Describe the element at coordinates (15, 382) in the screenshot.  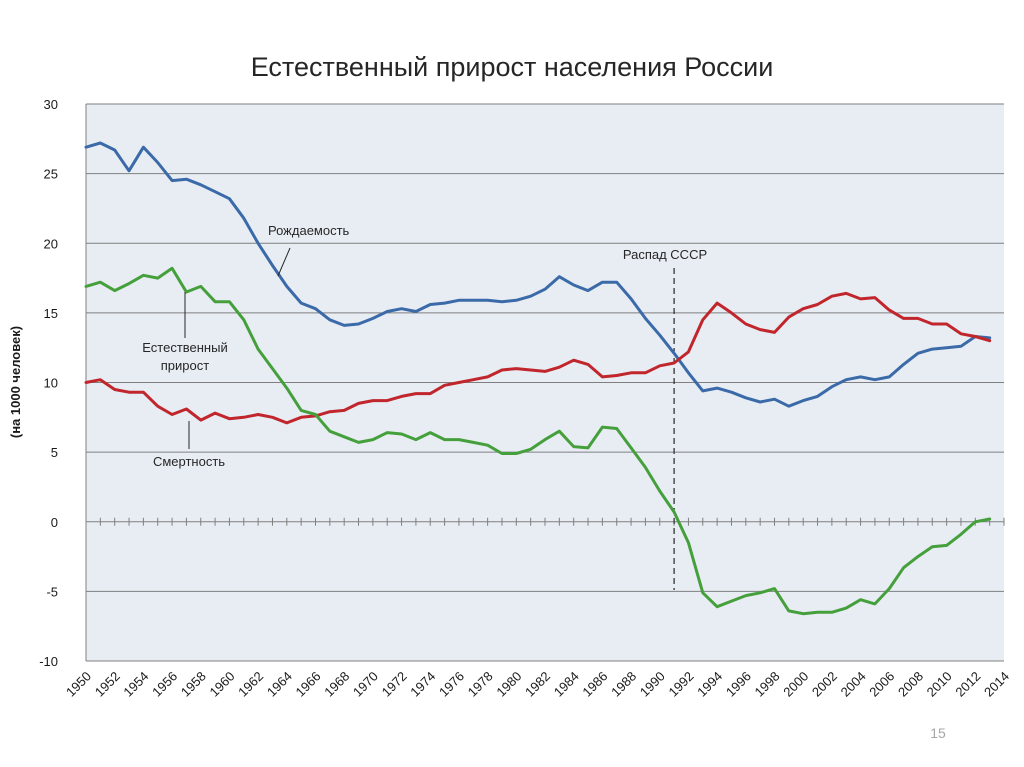
I see `y-axis-label: (на 1000 человек)` at that location.